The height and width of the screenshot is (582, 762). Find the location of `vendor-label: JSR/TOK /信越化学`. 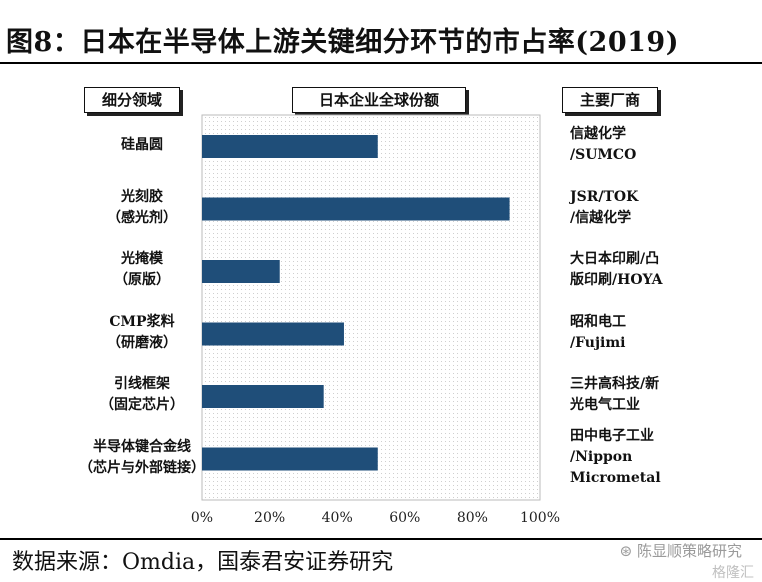

vendor-label: JSR/TOK /信越化学 is located at coordinates (604, 207).